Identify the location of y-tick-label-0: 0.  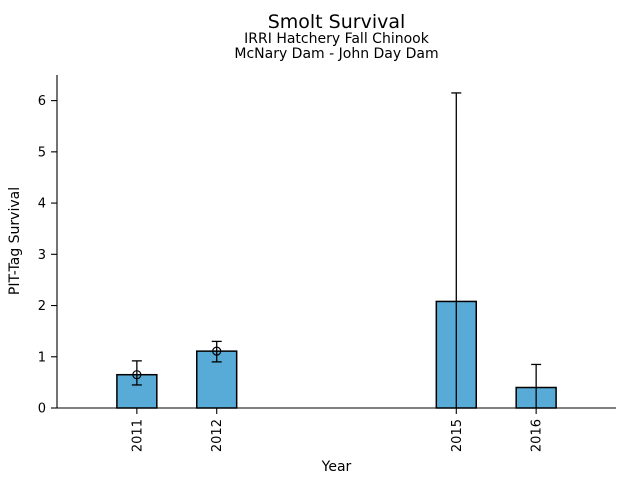
(42, 409).